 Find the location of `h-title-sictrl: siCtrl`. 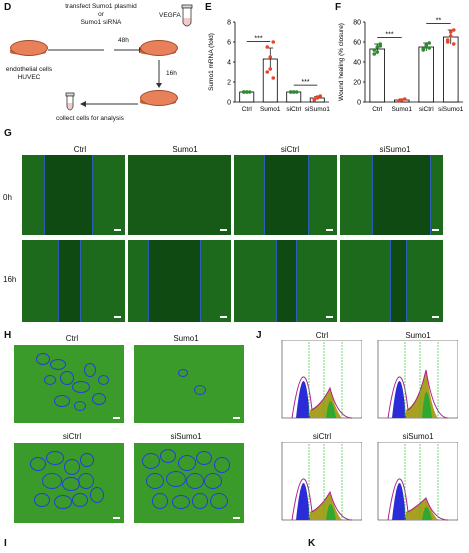

h-title-sictrl: siCtrl is located at coordinates (72, 436).